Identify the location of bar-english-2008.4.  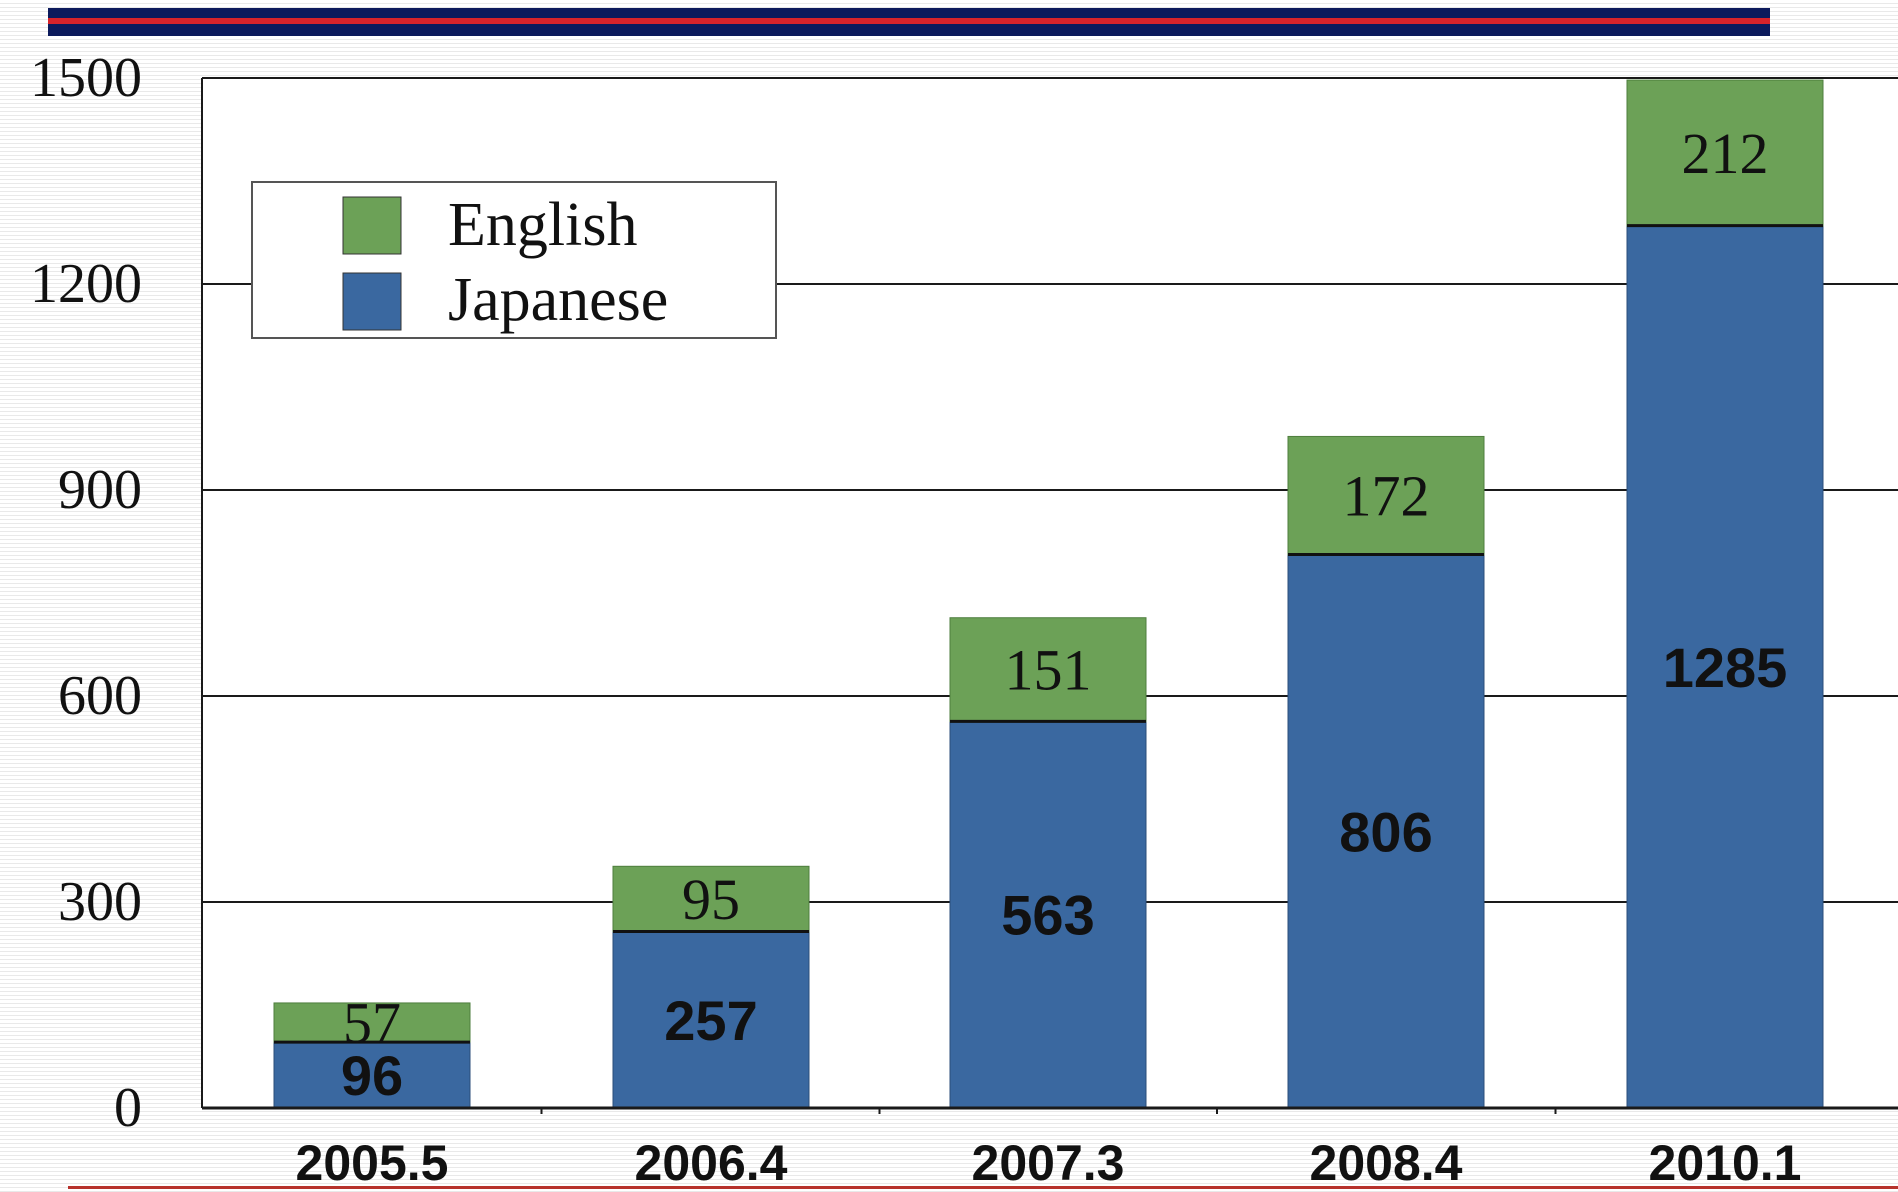
(1386, 495).